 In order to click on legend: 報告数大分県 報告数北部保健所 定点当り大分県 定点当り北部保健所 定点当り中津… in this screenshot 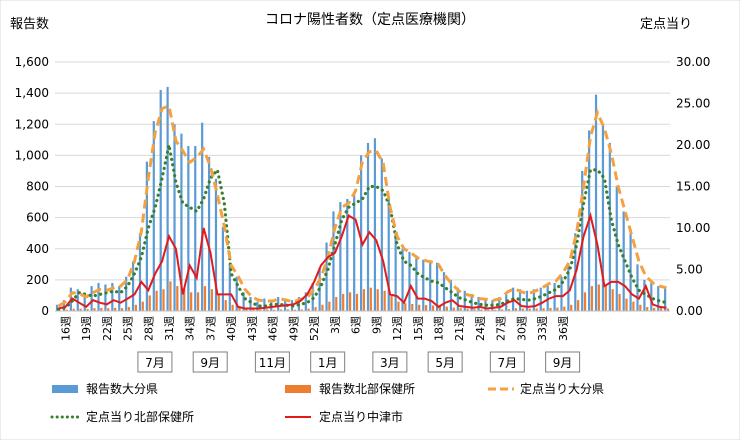, I will do `click(327, 402)`.